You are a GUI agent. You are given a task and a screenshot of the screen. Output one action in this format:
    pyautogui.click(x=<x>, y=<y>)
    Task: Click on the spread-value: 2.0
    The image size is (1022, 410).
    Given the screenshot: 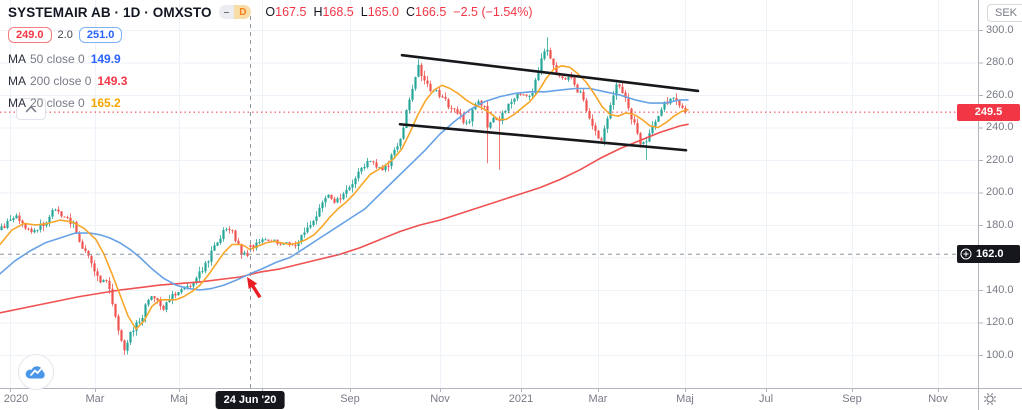 What is the action you would take?
    pyautogui.click(x=65, y=35)
    